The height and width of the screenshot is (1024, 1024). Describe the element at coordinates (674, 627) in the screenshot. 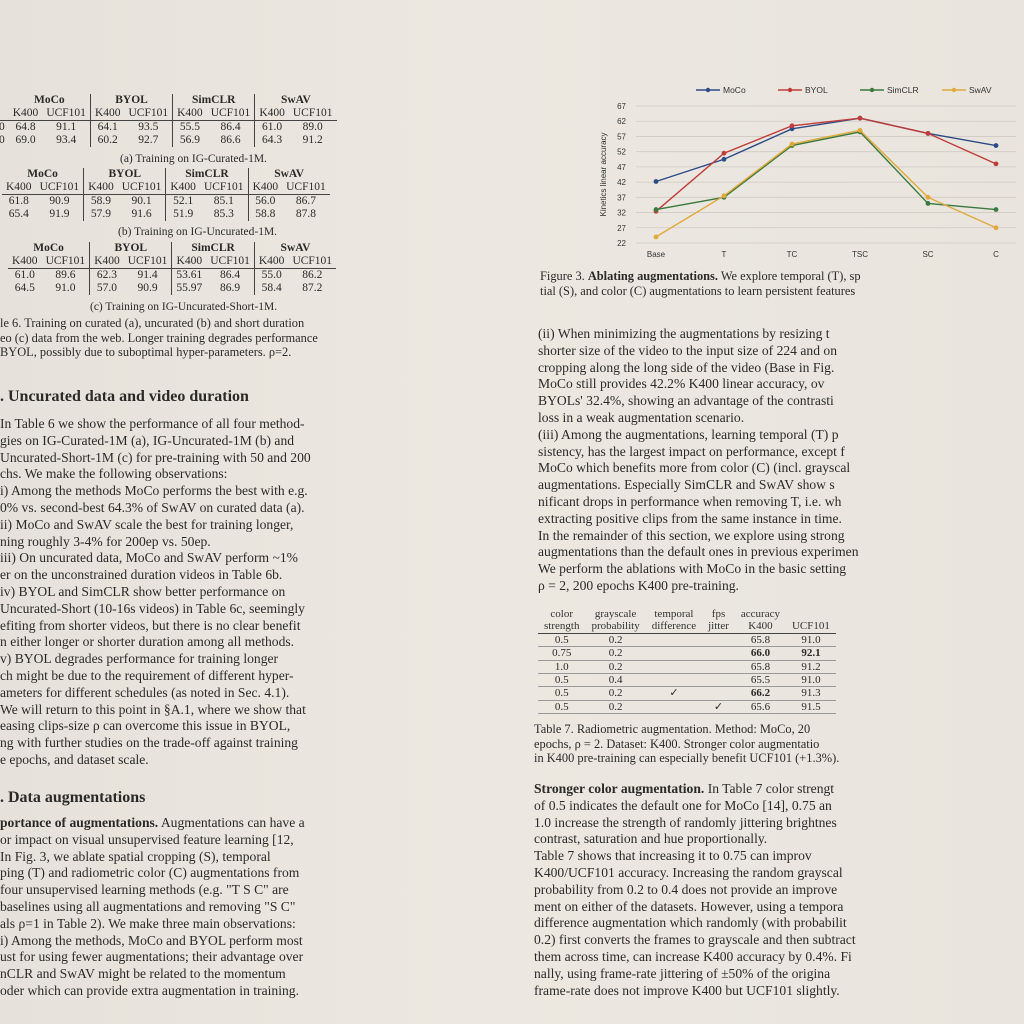

I see `table7-subheader: difference` at that location.